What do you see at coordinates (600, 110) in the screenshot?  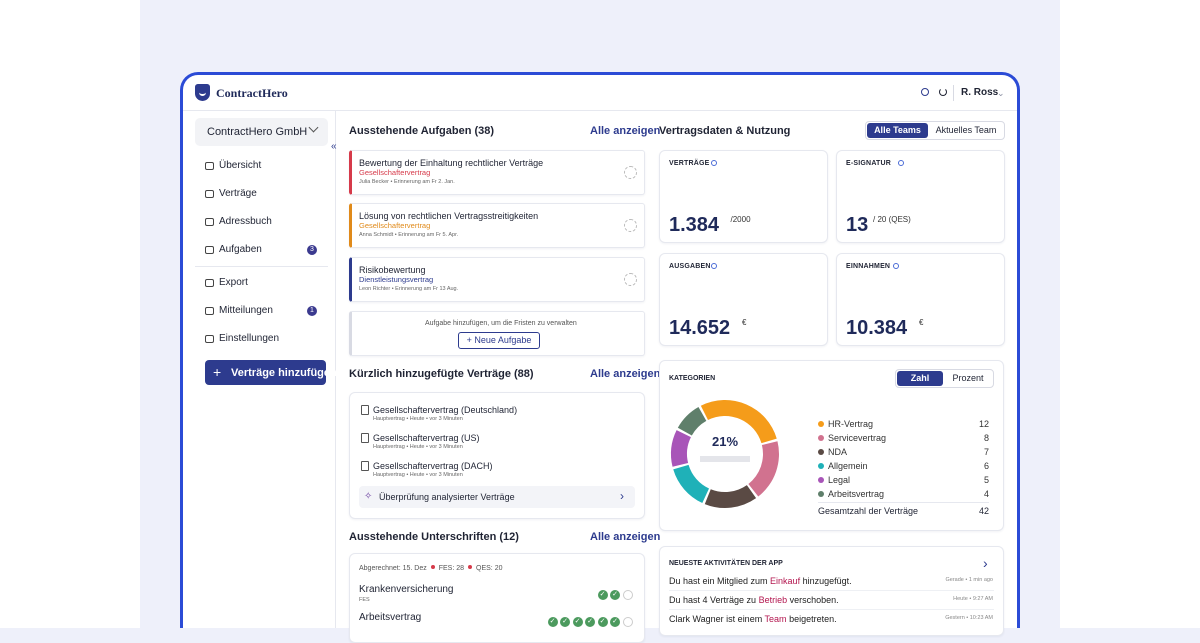 I see `header-divider` at bounding box center [600, 110].